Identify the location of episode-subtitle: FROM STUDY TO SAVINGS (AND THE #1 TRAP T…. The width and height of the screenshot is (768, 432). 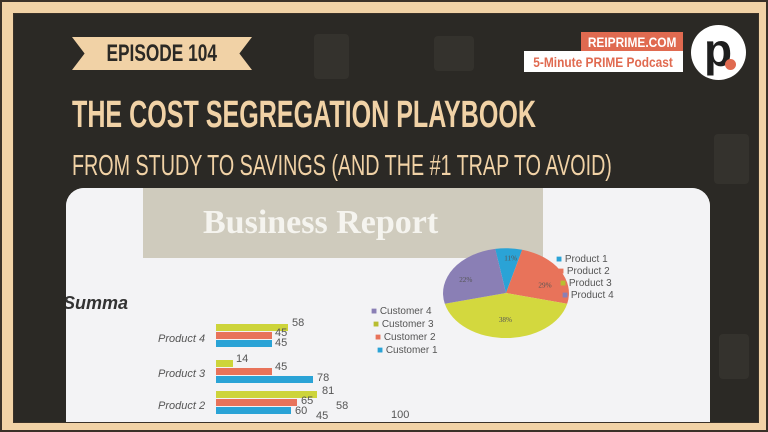
(342, 166).